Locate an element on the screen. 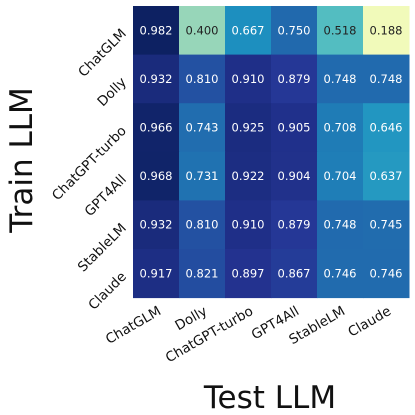  cell-value-label: 0.905 is located at coordinates (294, 128).